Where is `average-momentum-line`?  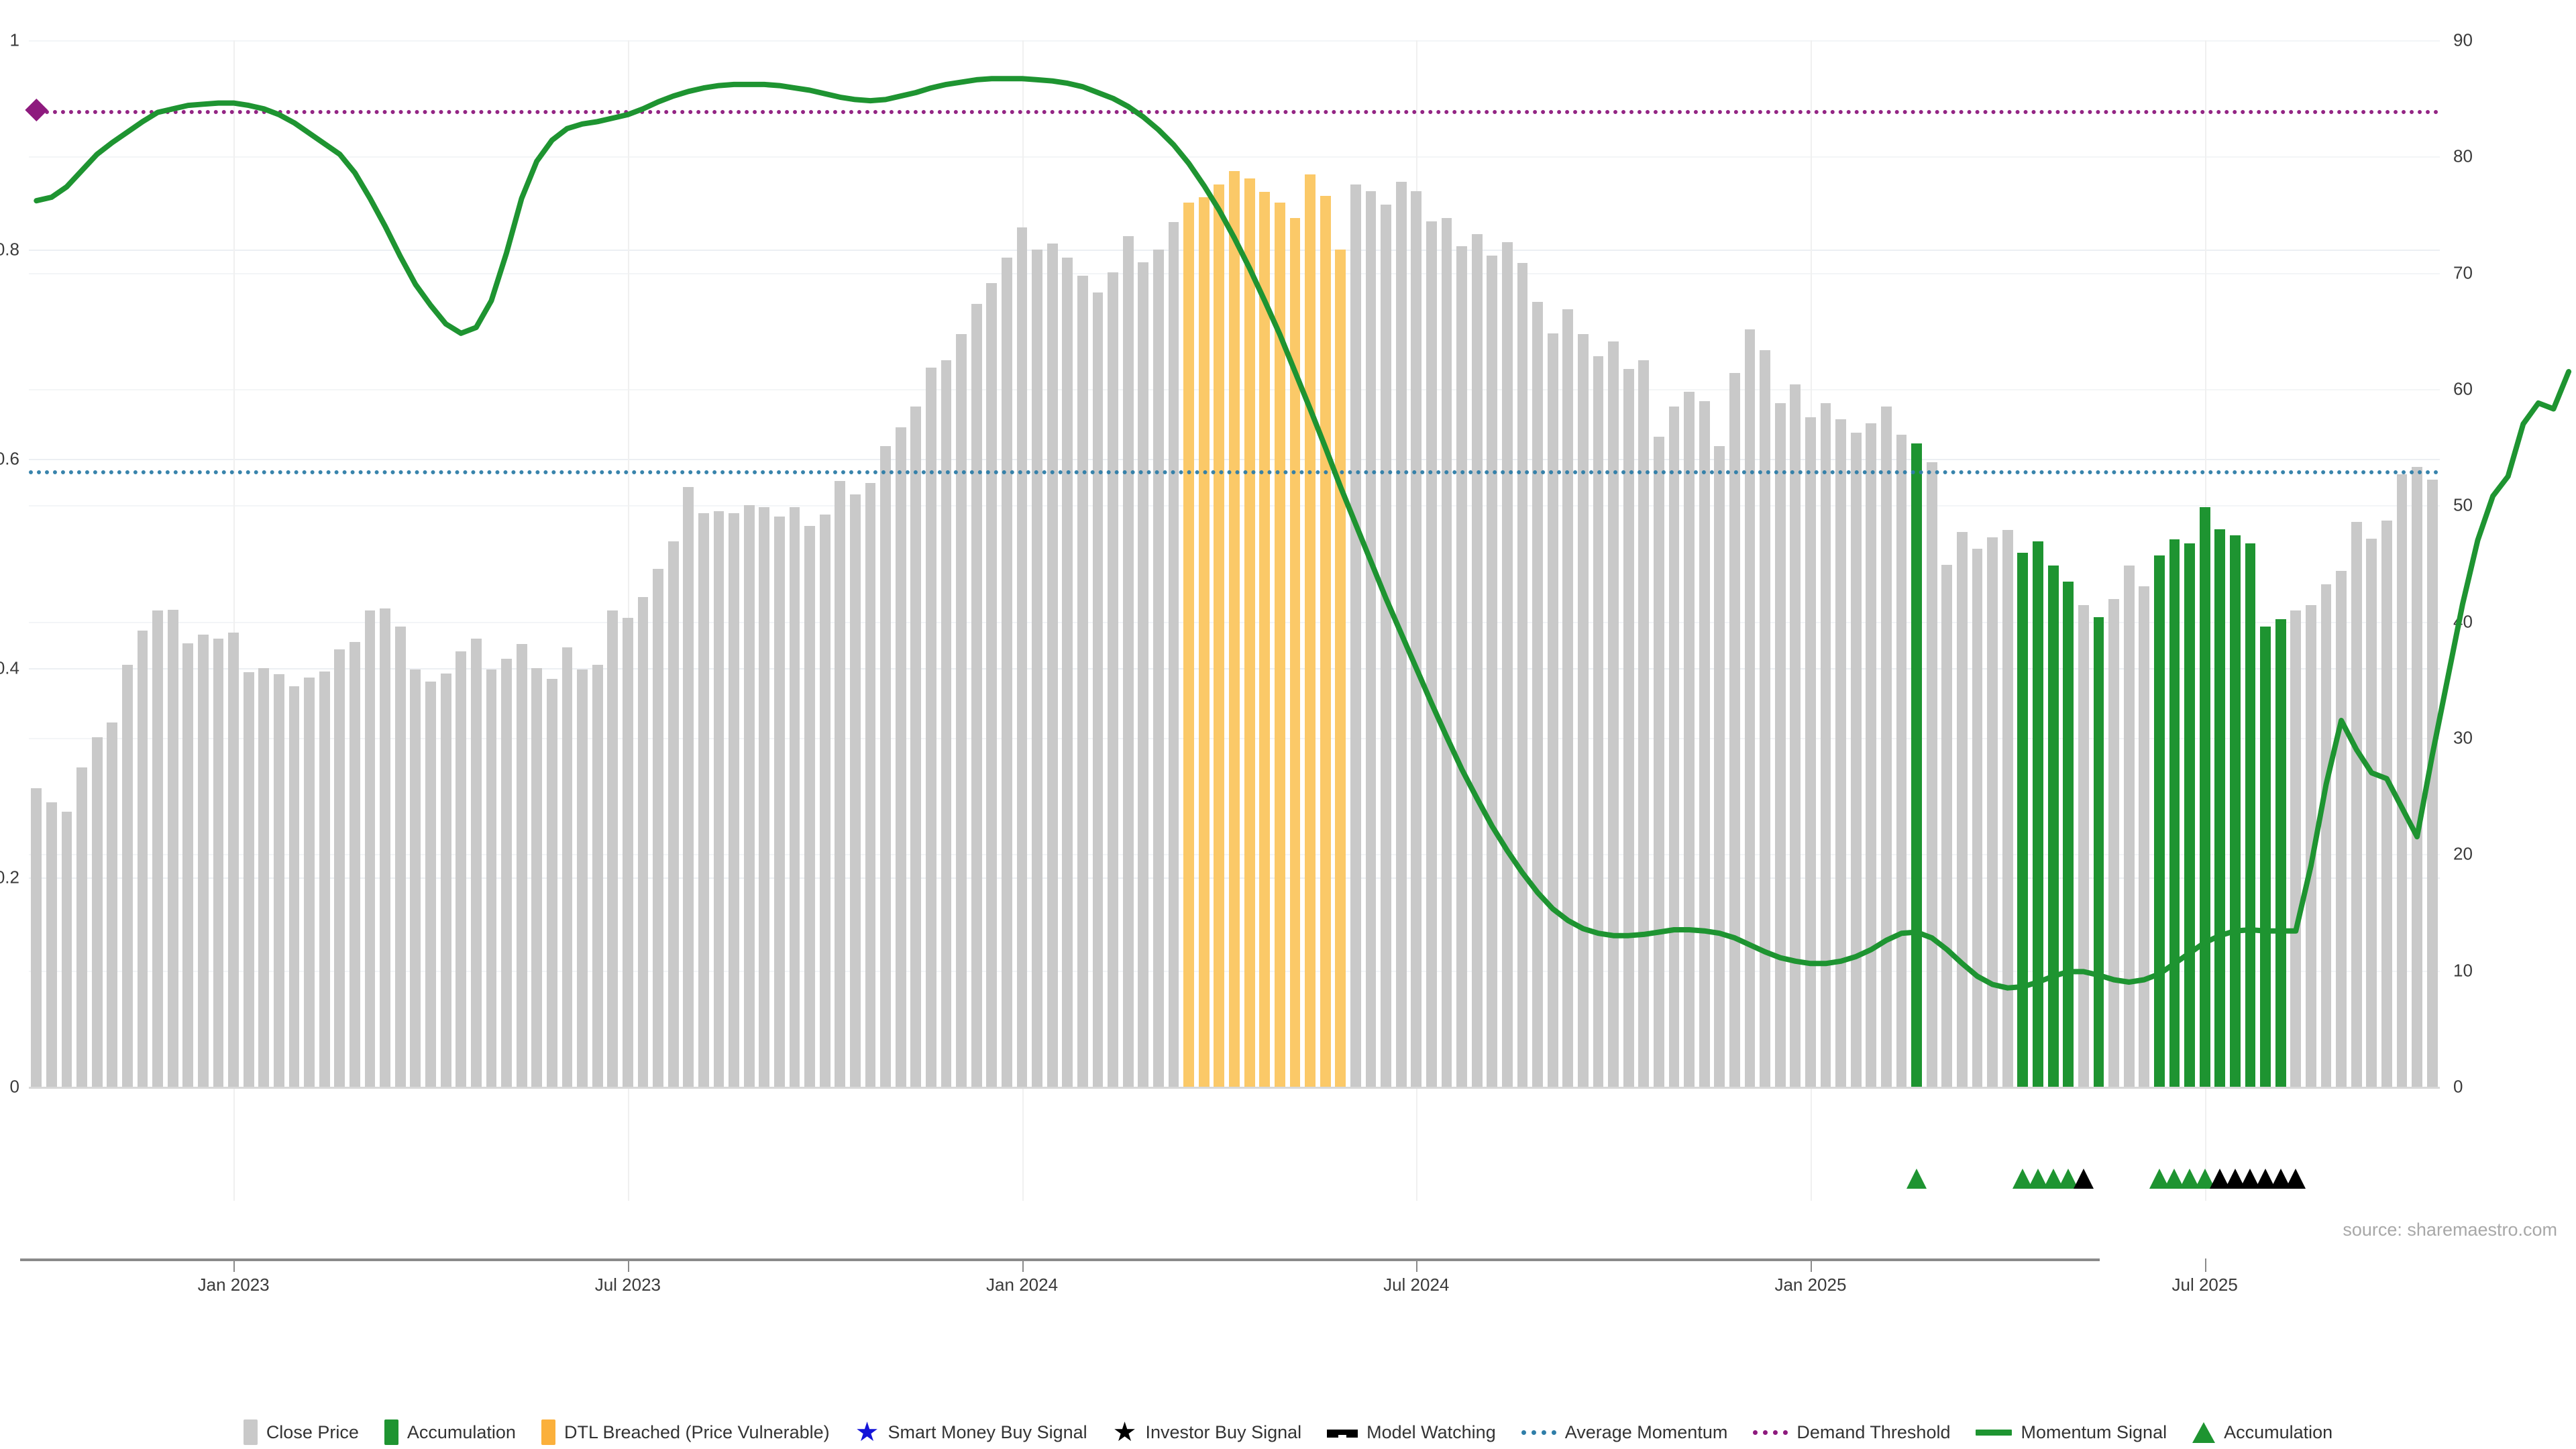 average-momentum-line is located at coordinates (1234, 472).